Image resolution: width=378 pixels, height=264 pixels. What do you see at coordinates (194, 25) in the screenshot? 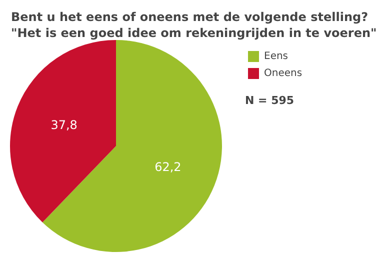
I see `chart-title: Bent u het eens of oneens met de volgende stelling? "Het is een goed idee om rekeningrijden in te voeren"` at bounding box center [194, 25].